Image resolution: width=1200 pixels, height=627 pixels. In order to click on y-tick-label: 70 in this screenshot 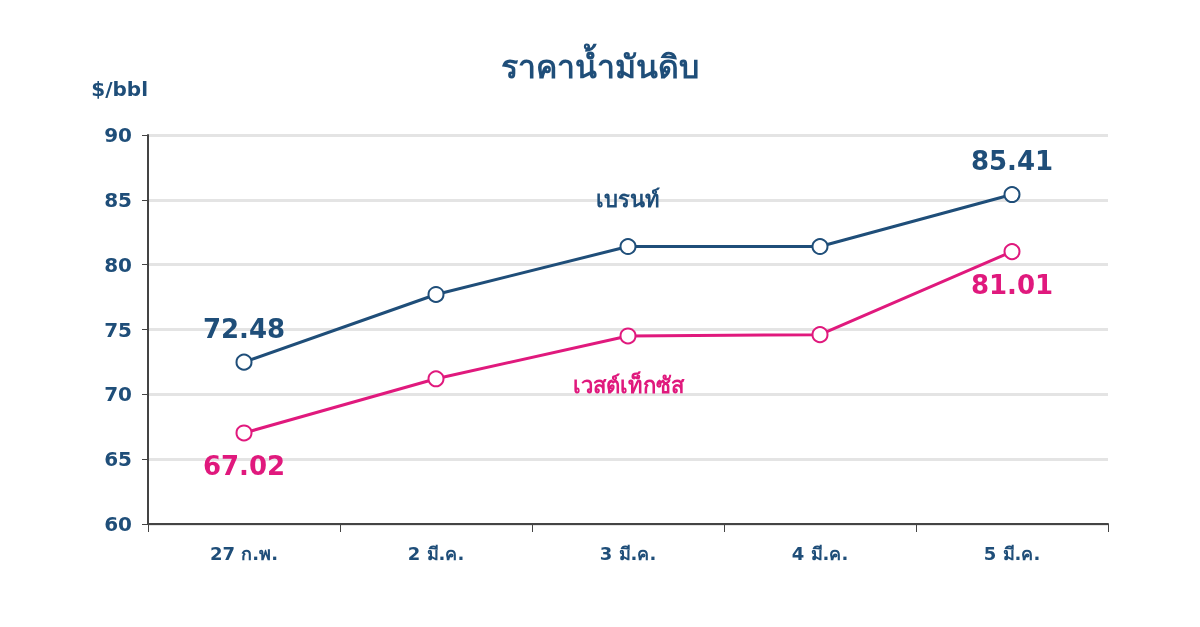, I will do `click(118, 394)`.